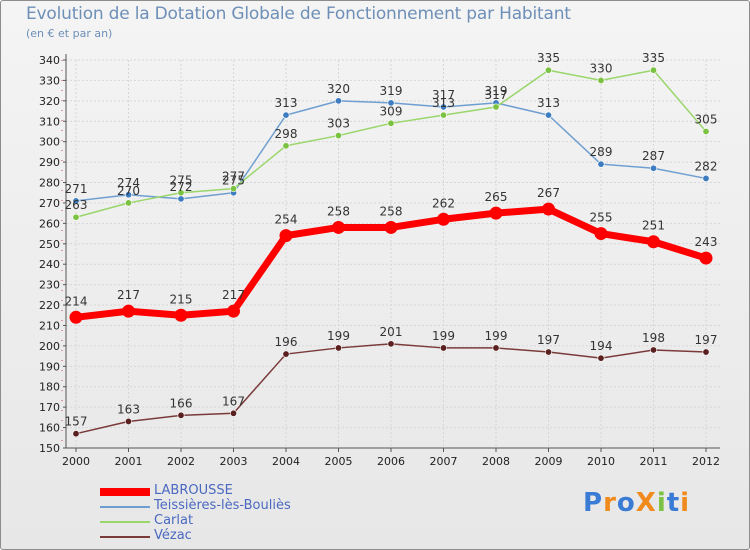  Describe the element at coordinates (286, 342) in the screenshot. I see `data-label: 196` at that location.